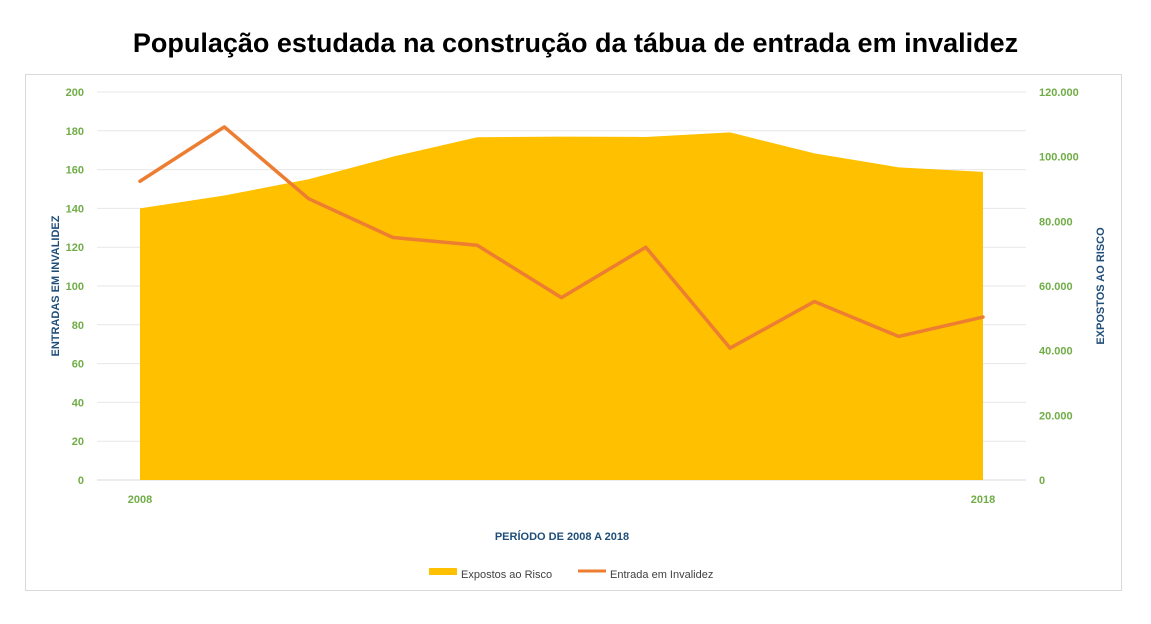  I want to click on legend-label-line: Entrada em Invalidez, so click(661, 575).